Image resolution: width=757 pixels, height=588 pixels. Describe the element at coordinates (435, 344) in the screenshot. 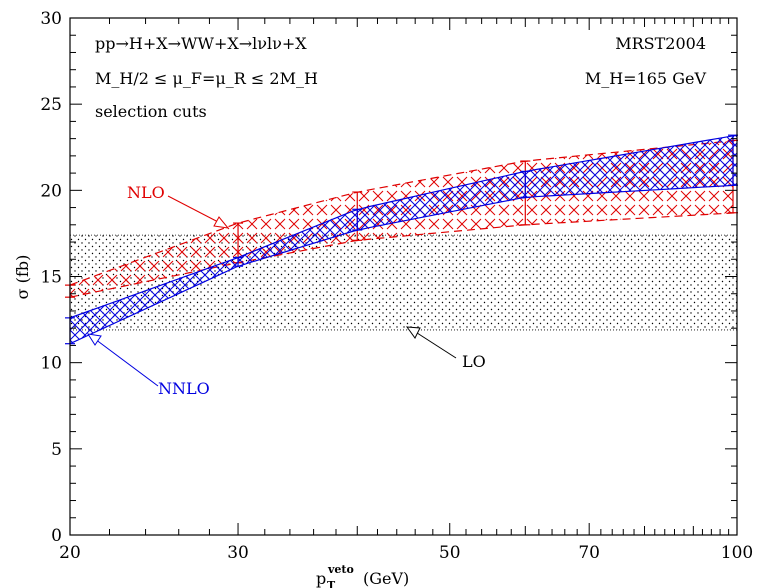

I see `lo-arrow-line` at that location.